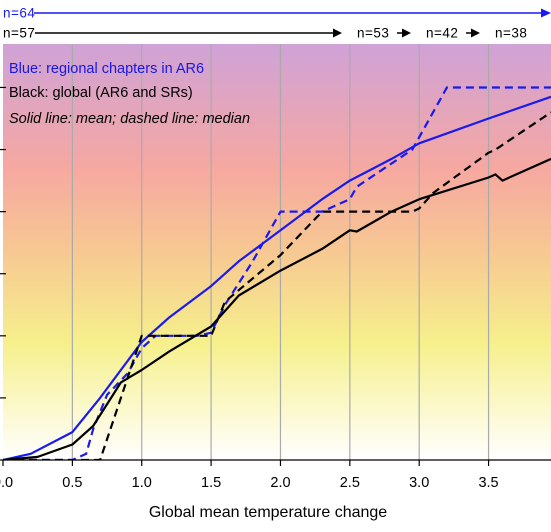 The height and width of the screenshot is (532, 551). I want to click on black-count-label-2: n=42, so click(442, 33).